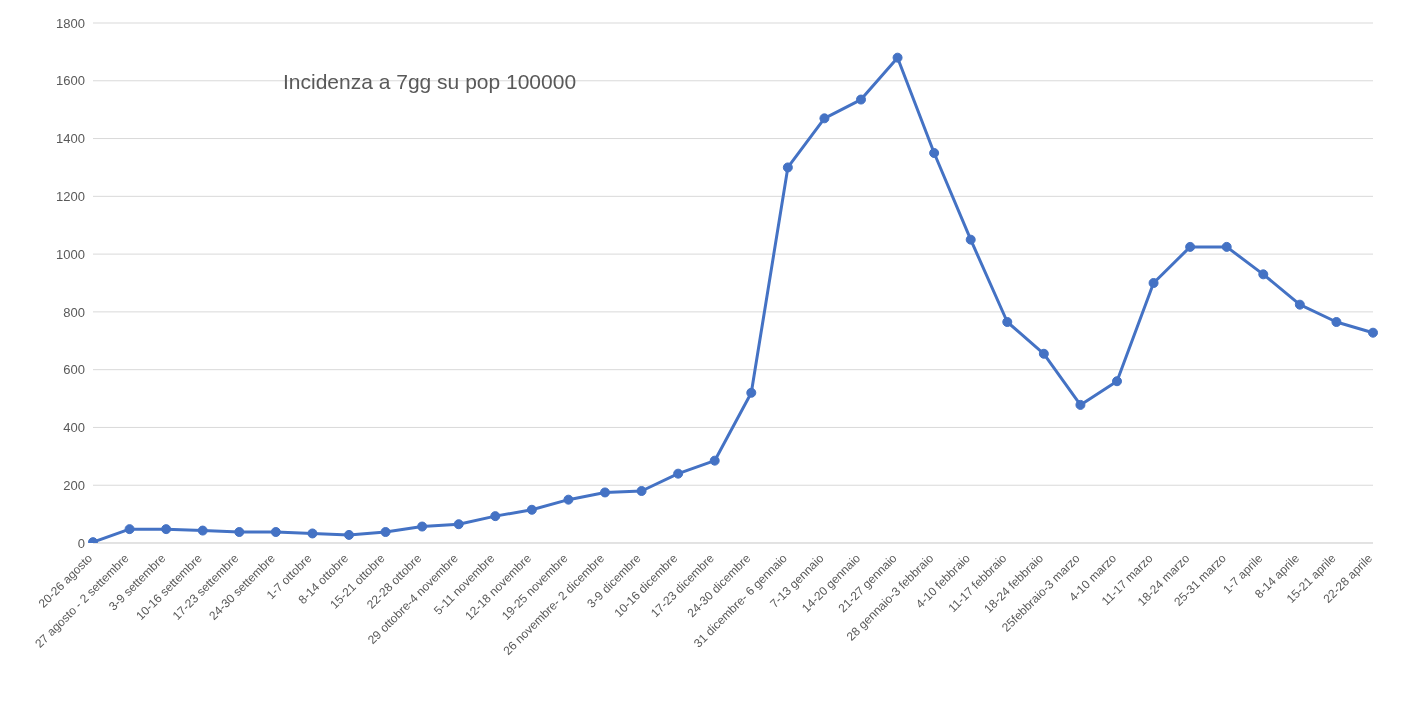 The width and height of the screenshot is (1405, 715). I want to click on y-tick-label: 200, so click(74, 485).